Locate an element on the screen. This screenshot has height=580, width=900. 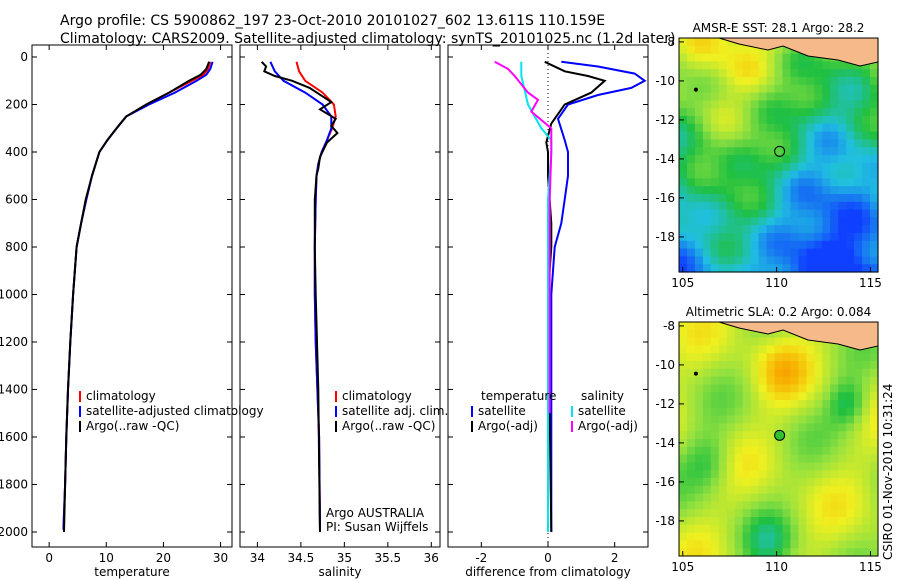
y-tick-label: 600 is located at coordinates (16, 200).